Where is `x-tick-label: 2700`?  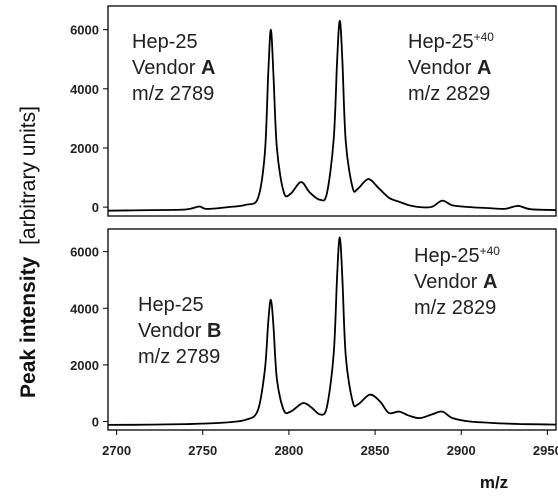 x-tick-label: 2700 is located at coordinates (116, 450).